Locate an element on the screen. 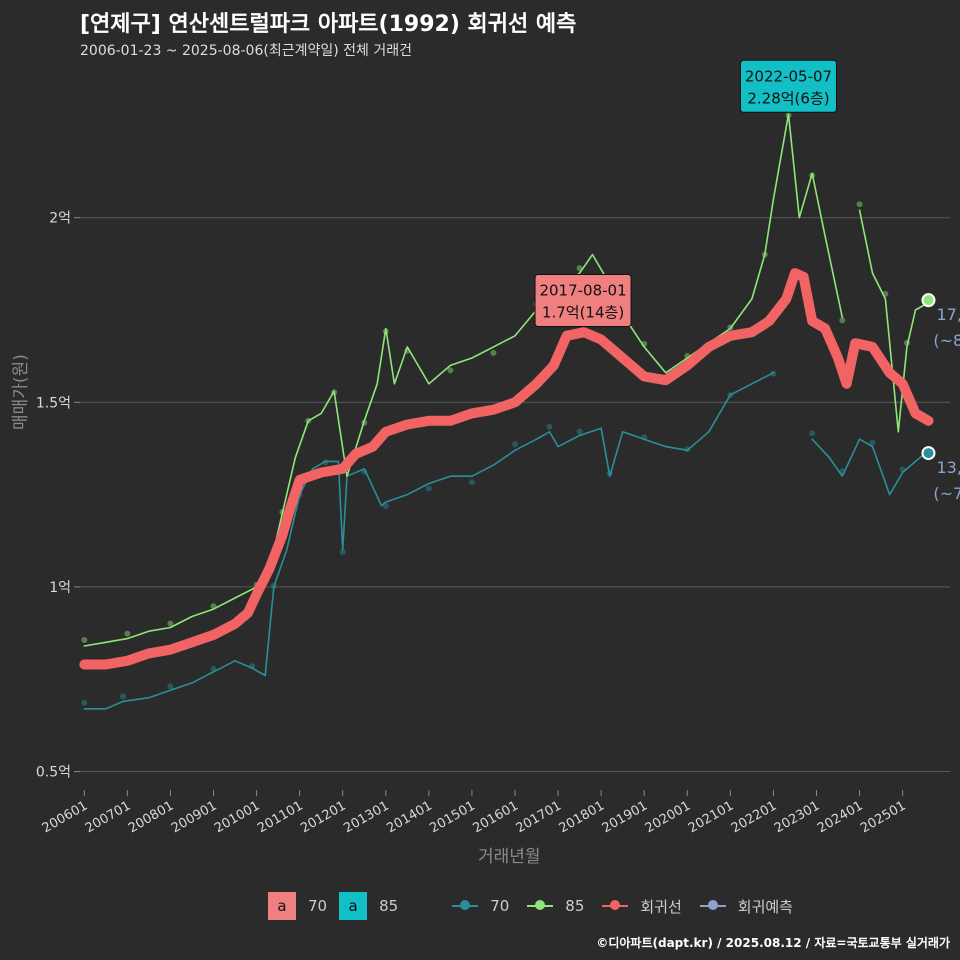  prediction-area: (~85㎡) is located at coordinates (946, 340).